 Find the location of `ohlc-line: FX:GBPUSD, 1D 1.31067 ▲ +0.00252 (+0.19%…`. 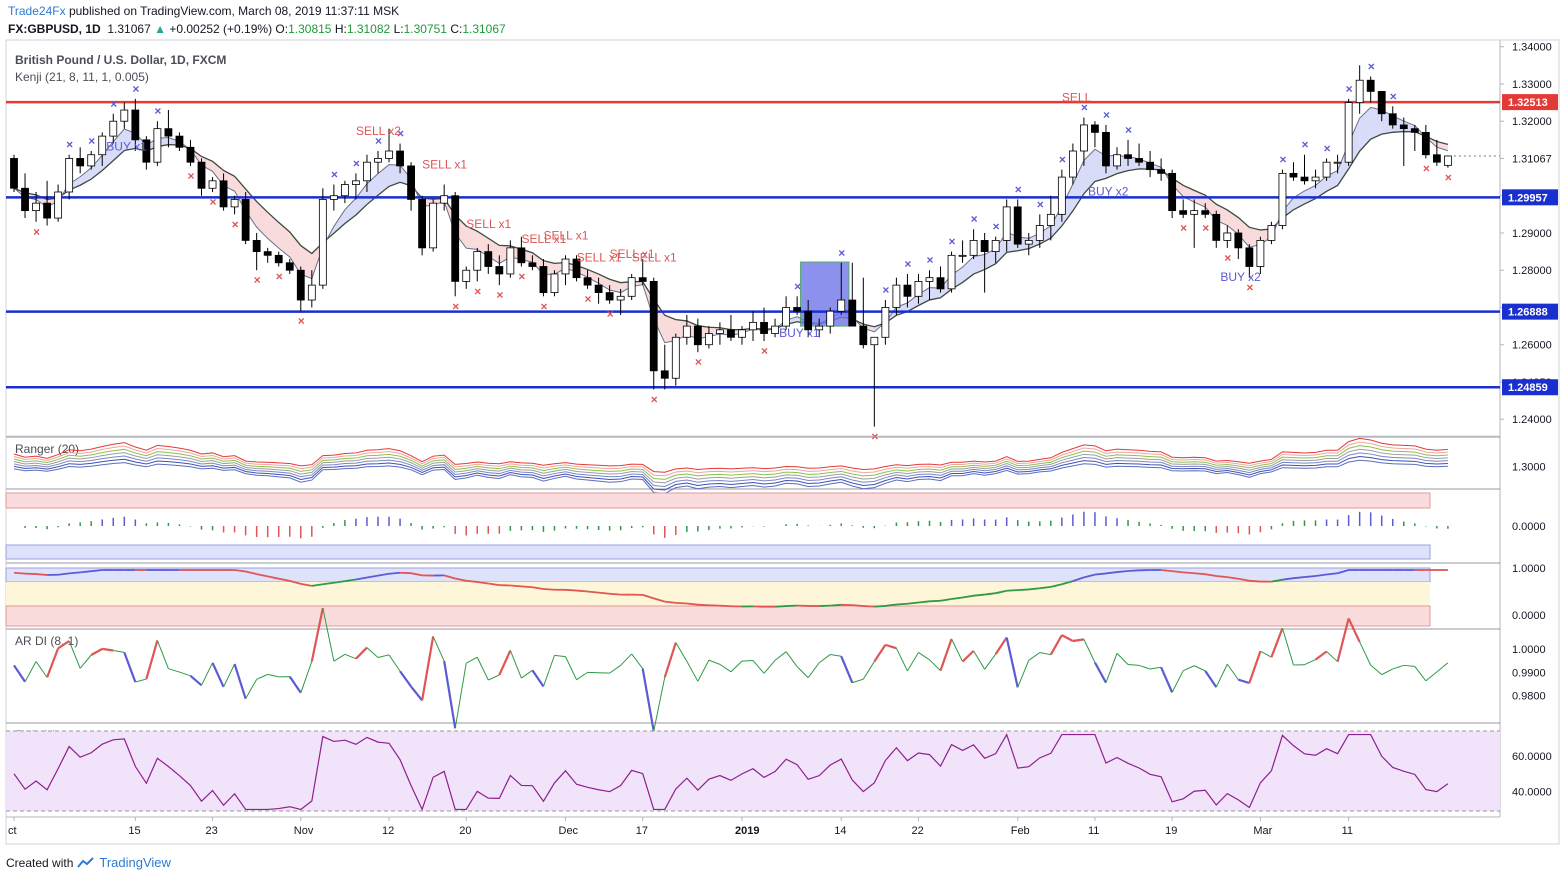

ohlc-line: FX:GBPUSD, 1D 1.31067 ▲ +0.00252 (+0.19%… is located at coordinates (257, 29).